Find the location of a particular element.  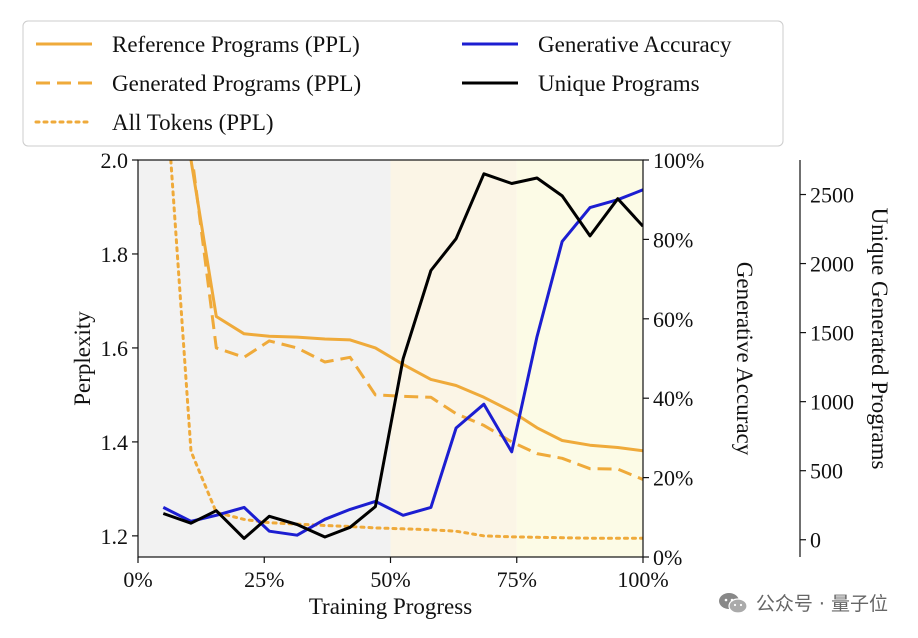

right-tick-label: 40% is located at coordinates (673, 398).